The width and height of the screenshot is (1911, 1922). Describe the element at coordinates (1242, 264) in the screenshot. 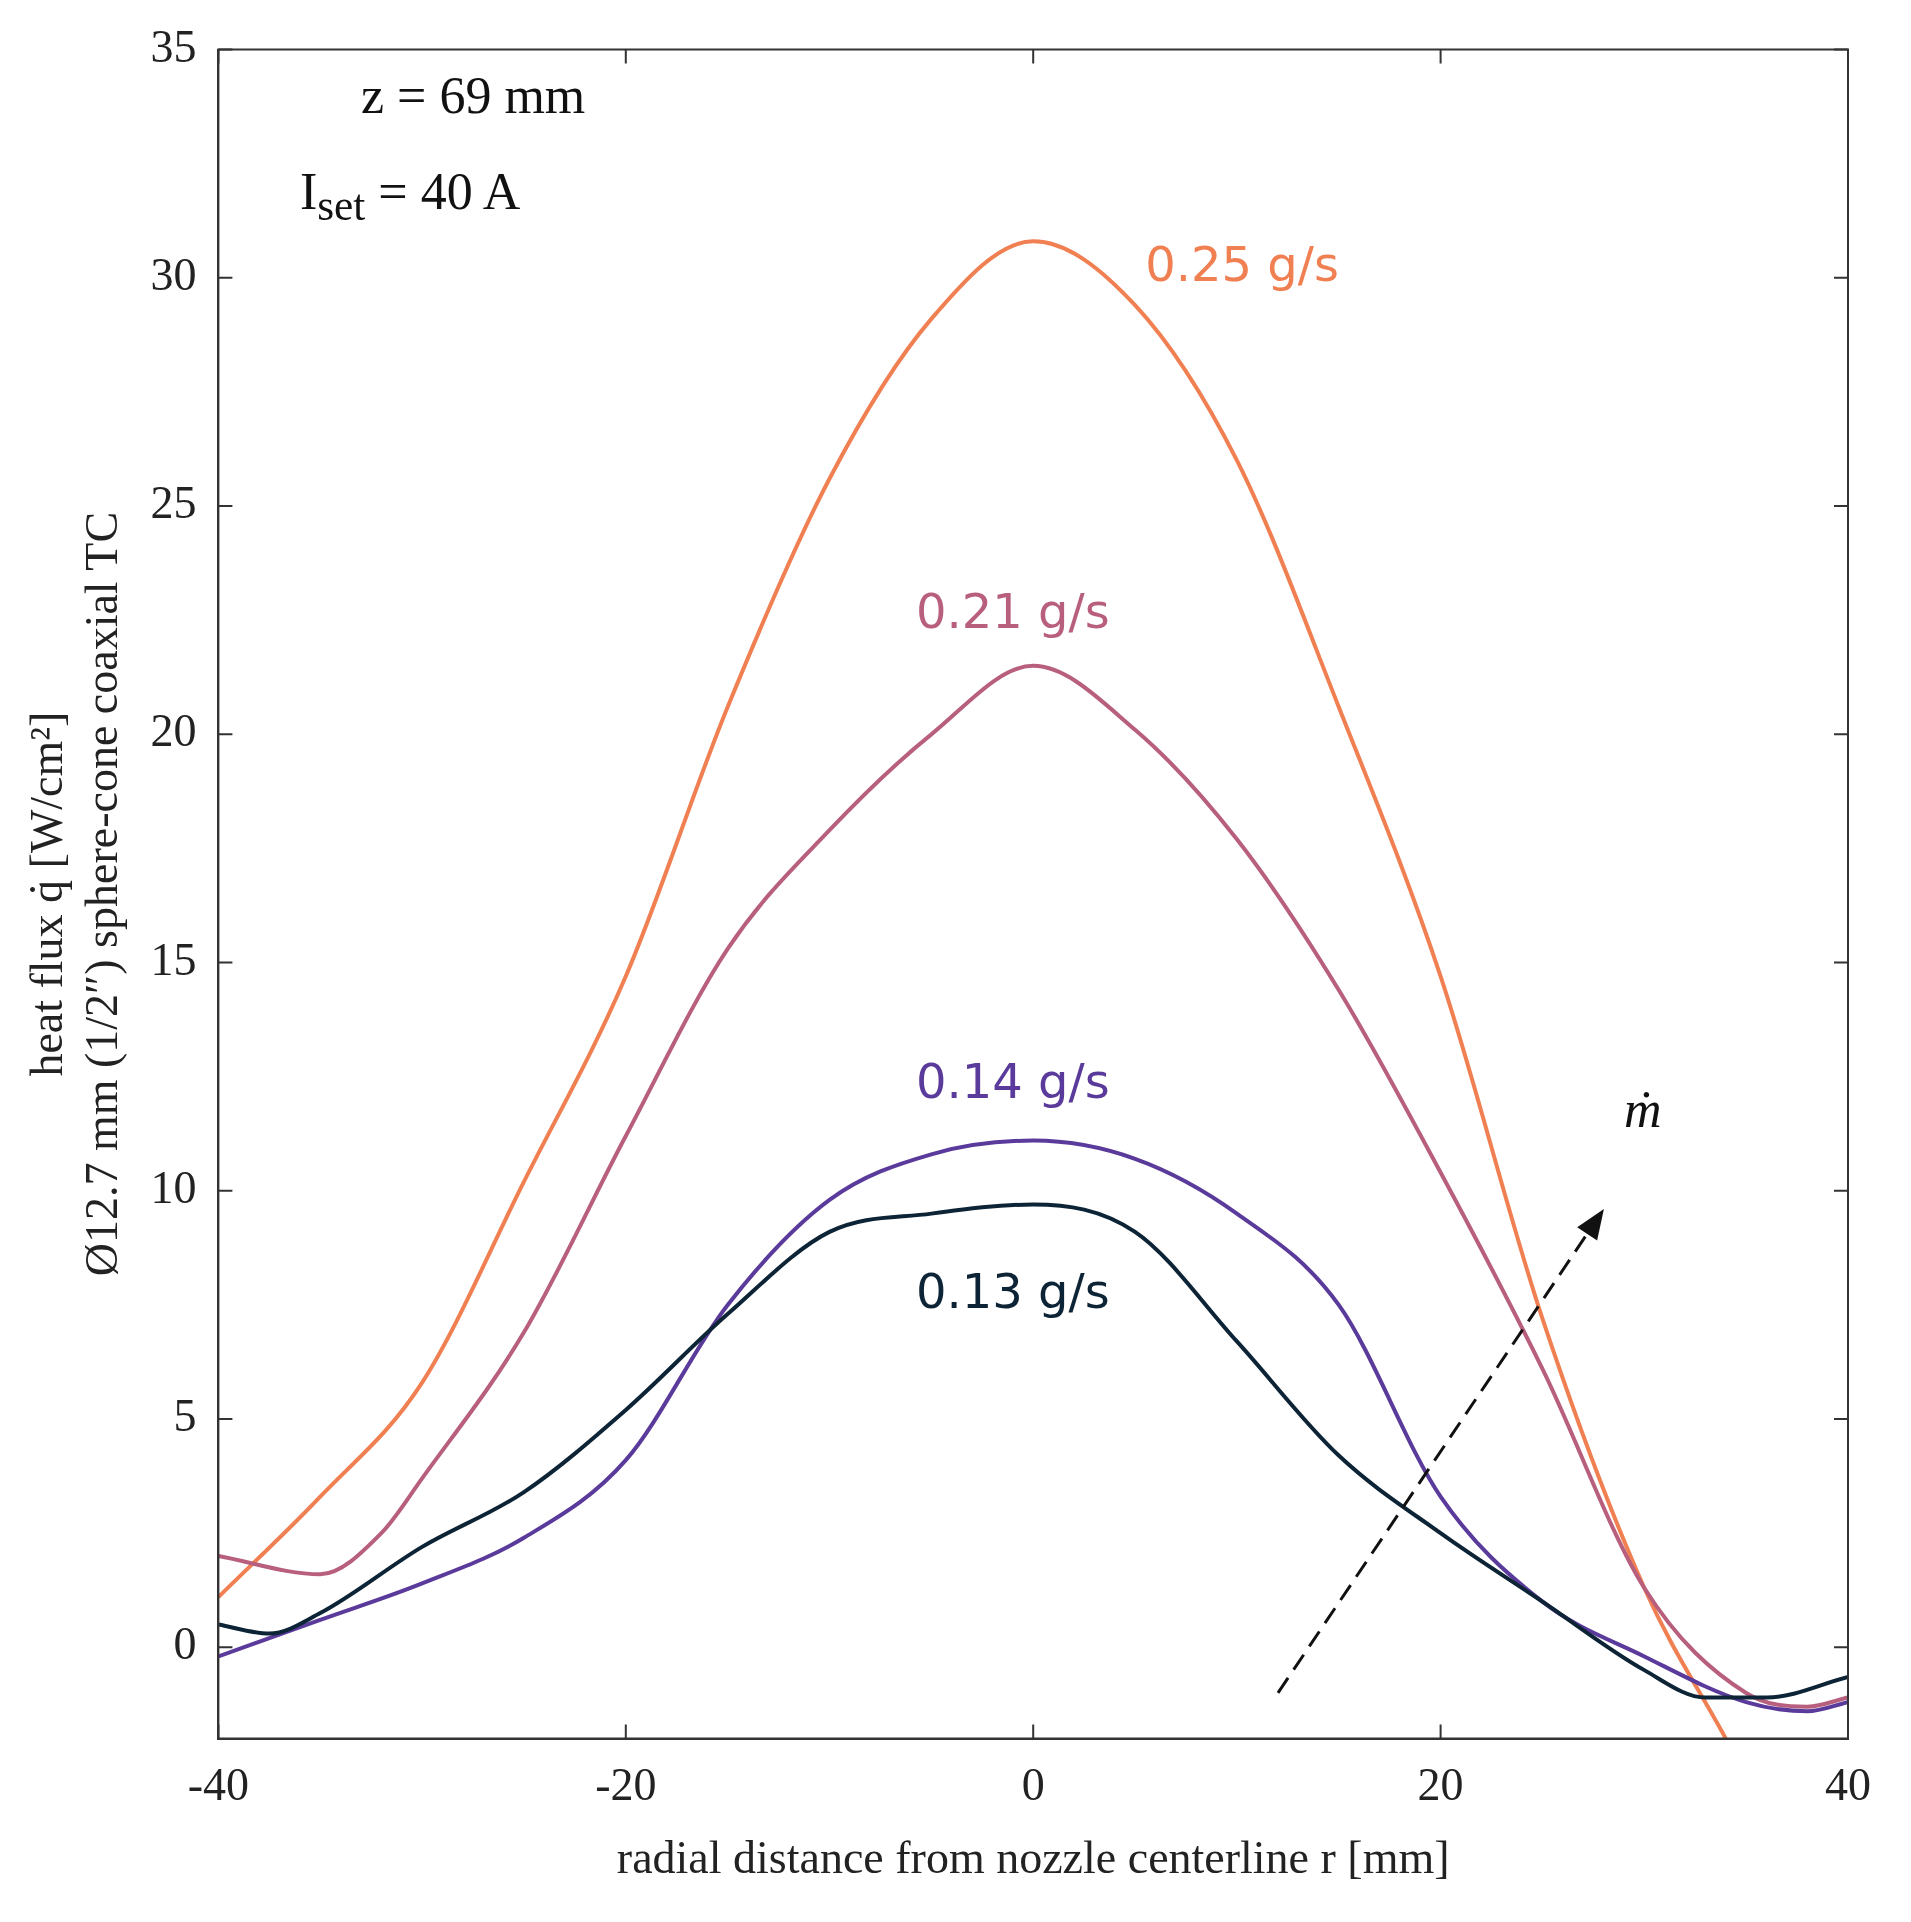

I see `series-label: 0.25 g/s` at that location.